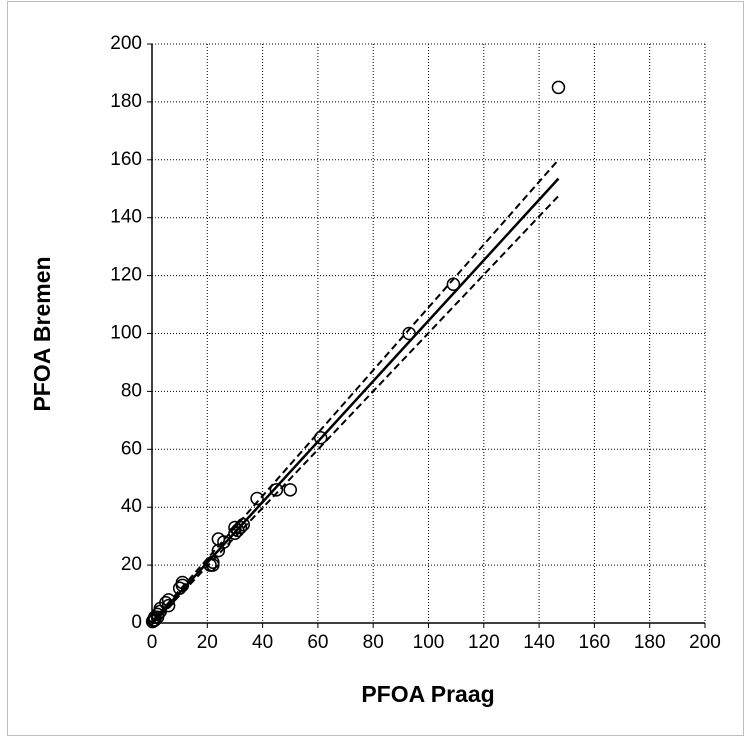  Describe the element at coordinates (126, 333) in the screenshot. I see `y-tick-label: 100` at that location.